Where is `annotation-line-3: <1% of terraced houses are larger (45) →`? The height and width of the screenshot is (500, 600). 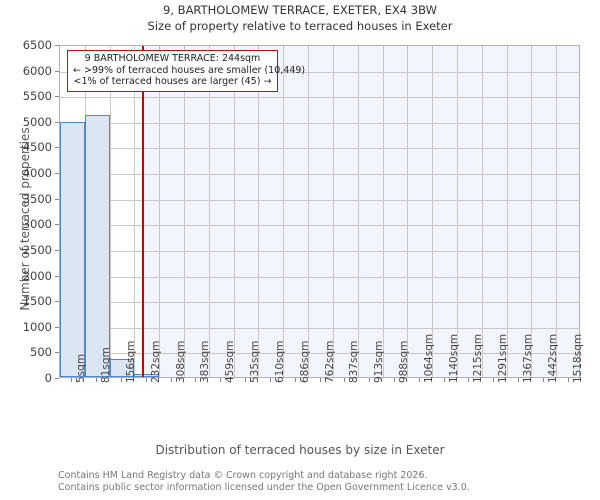 annotation-line-3: <1% of terraced houses are larger (45) → is located at coordinates (172, 81).